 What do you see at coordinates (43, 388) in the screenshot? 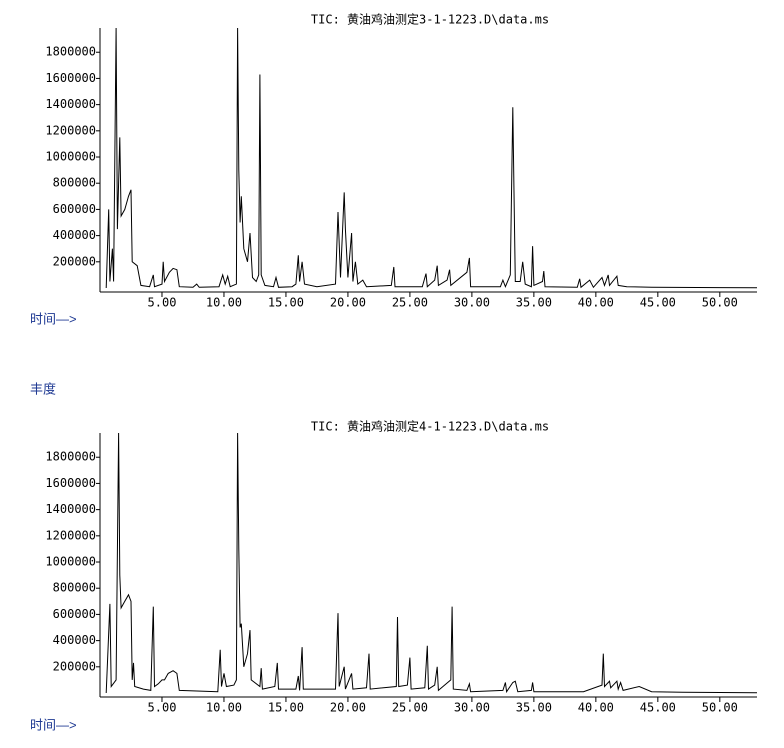
I see `y-axis-label: 丰度` at bounding box center [43, 388].